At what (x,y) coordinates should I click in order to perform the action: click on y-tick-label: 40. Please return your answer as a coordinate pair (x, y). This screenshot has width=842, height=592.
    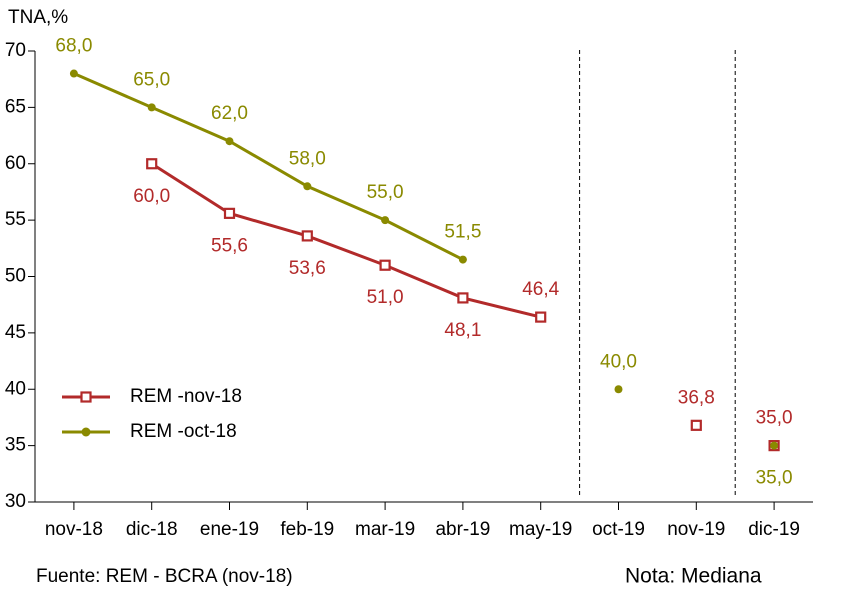
    Looking at the image, I should click on (15, 388).